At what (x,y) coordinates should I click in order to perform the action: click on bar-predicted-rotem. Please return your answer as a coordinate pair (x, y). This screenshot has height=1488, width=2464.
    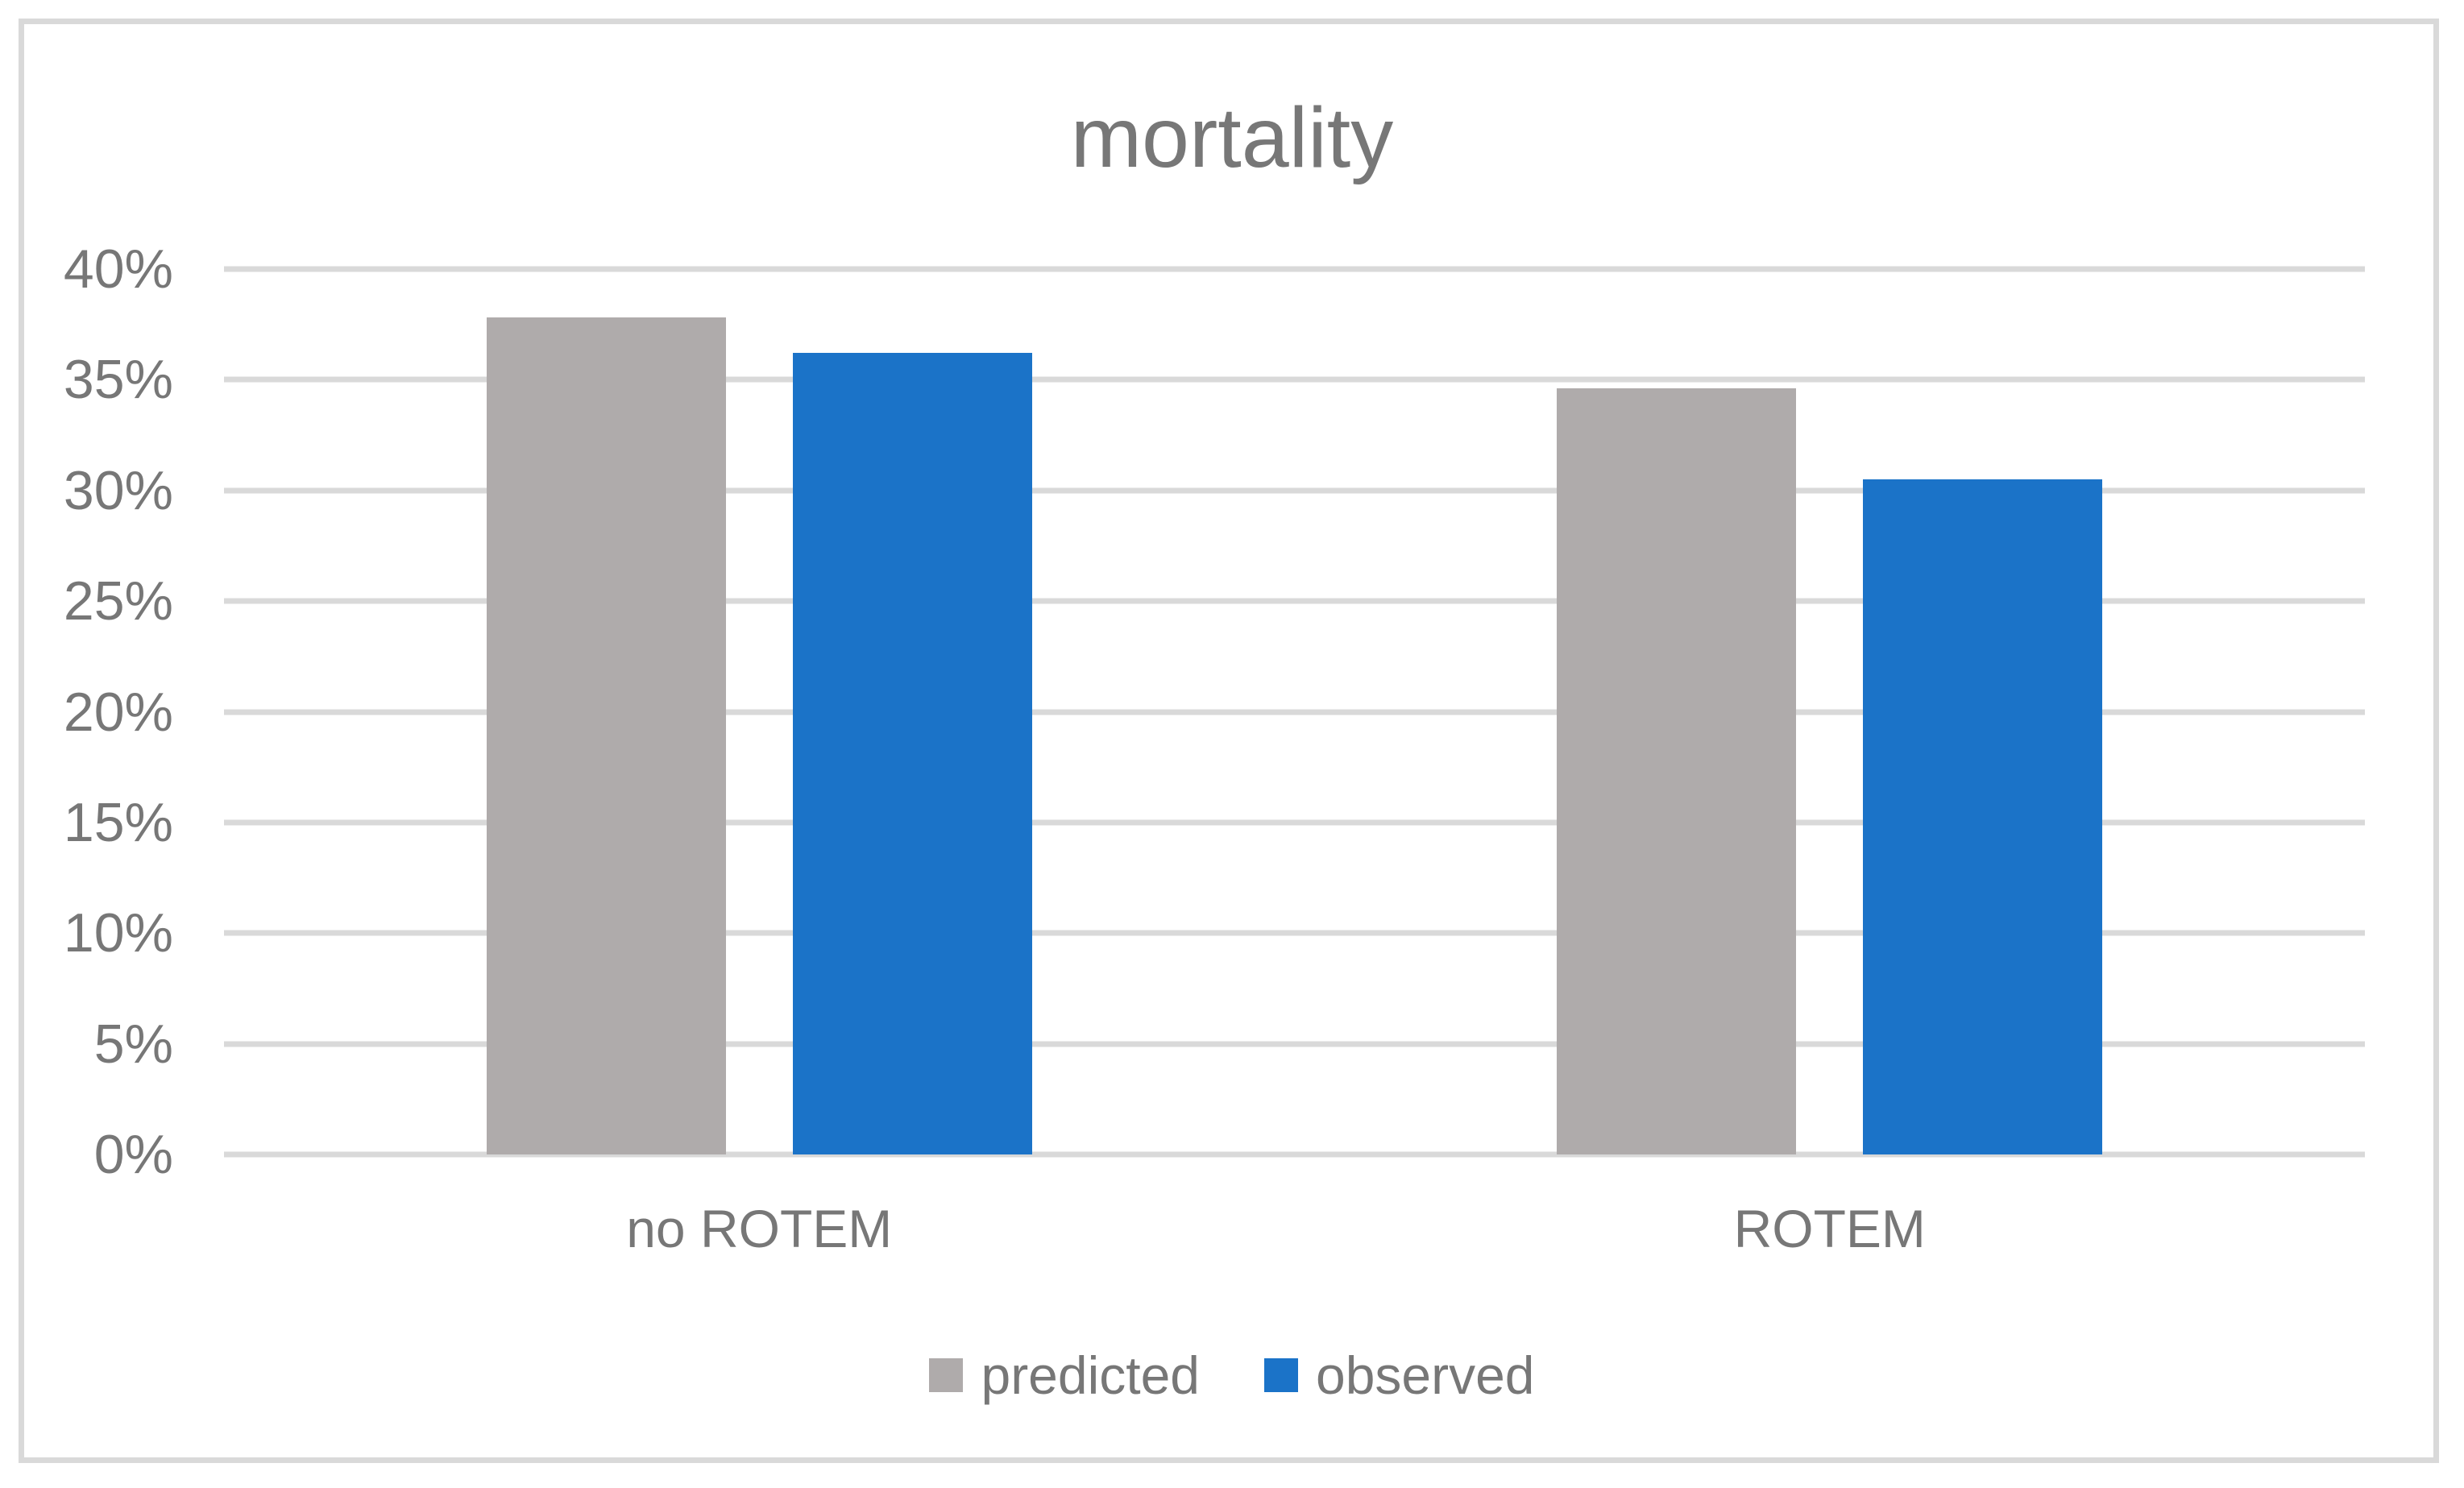
    Looking at the image, I should click on (1677, 771).